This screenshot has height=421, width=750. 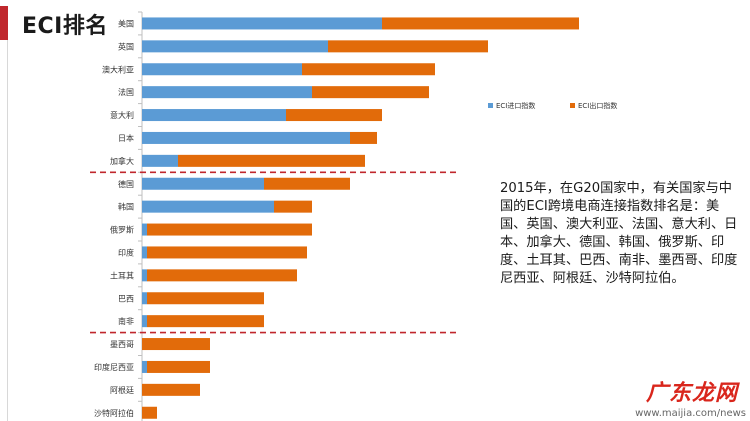 What do you see at coordinates (122, 275) in the screenshot?
I see `category-label: 土耳其` at bounding box center [122, 275].